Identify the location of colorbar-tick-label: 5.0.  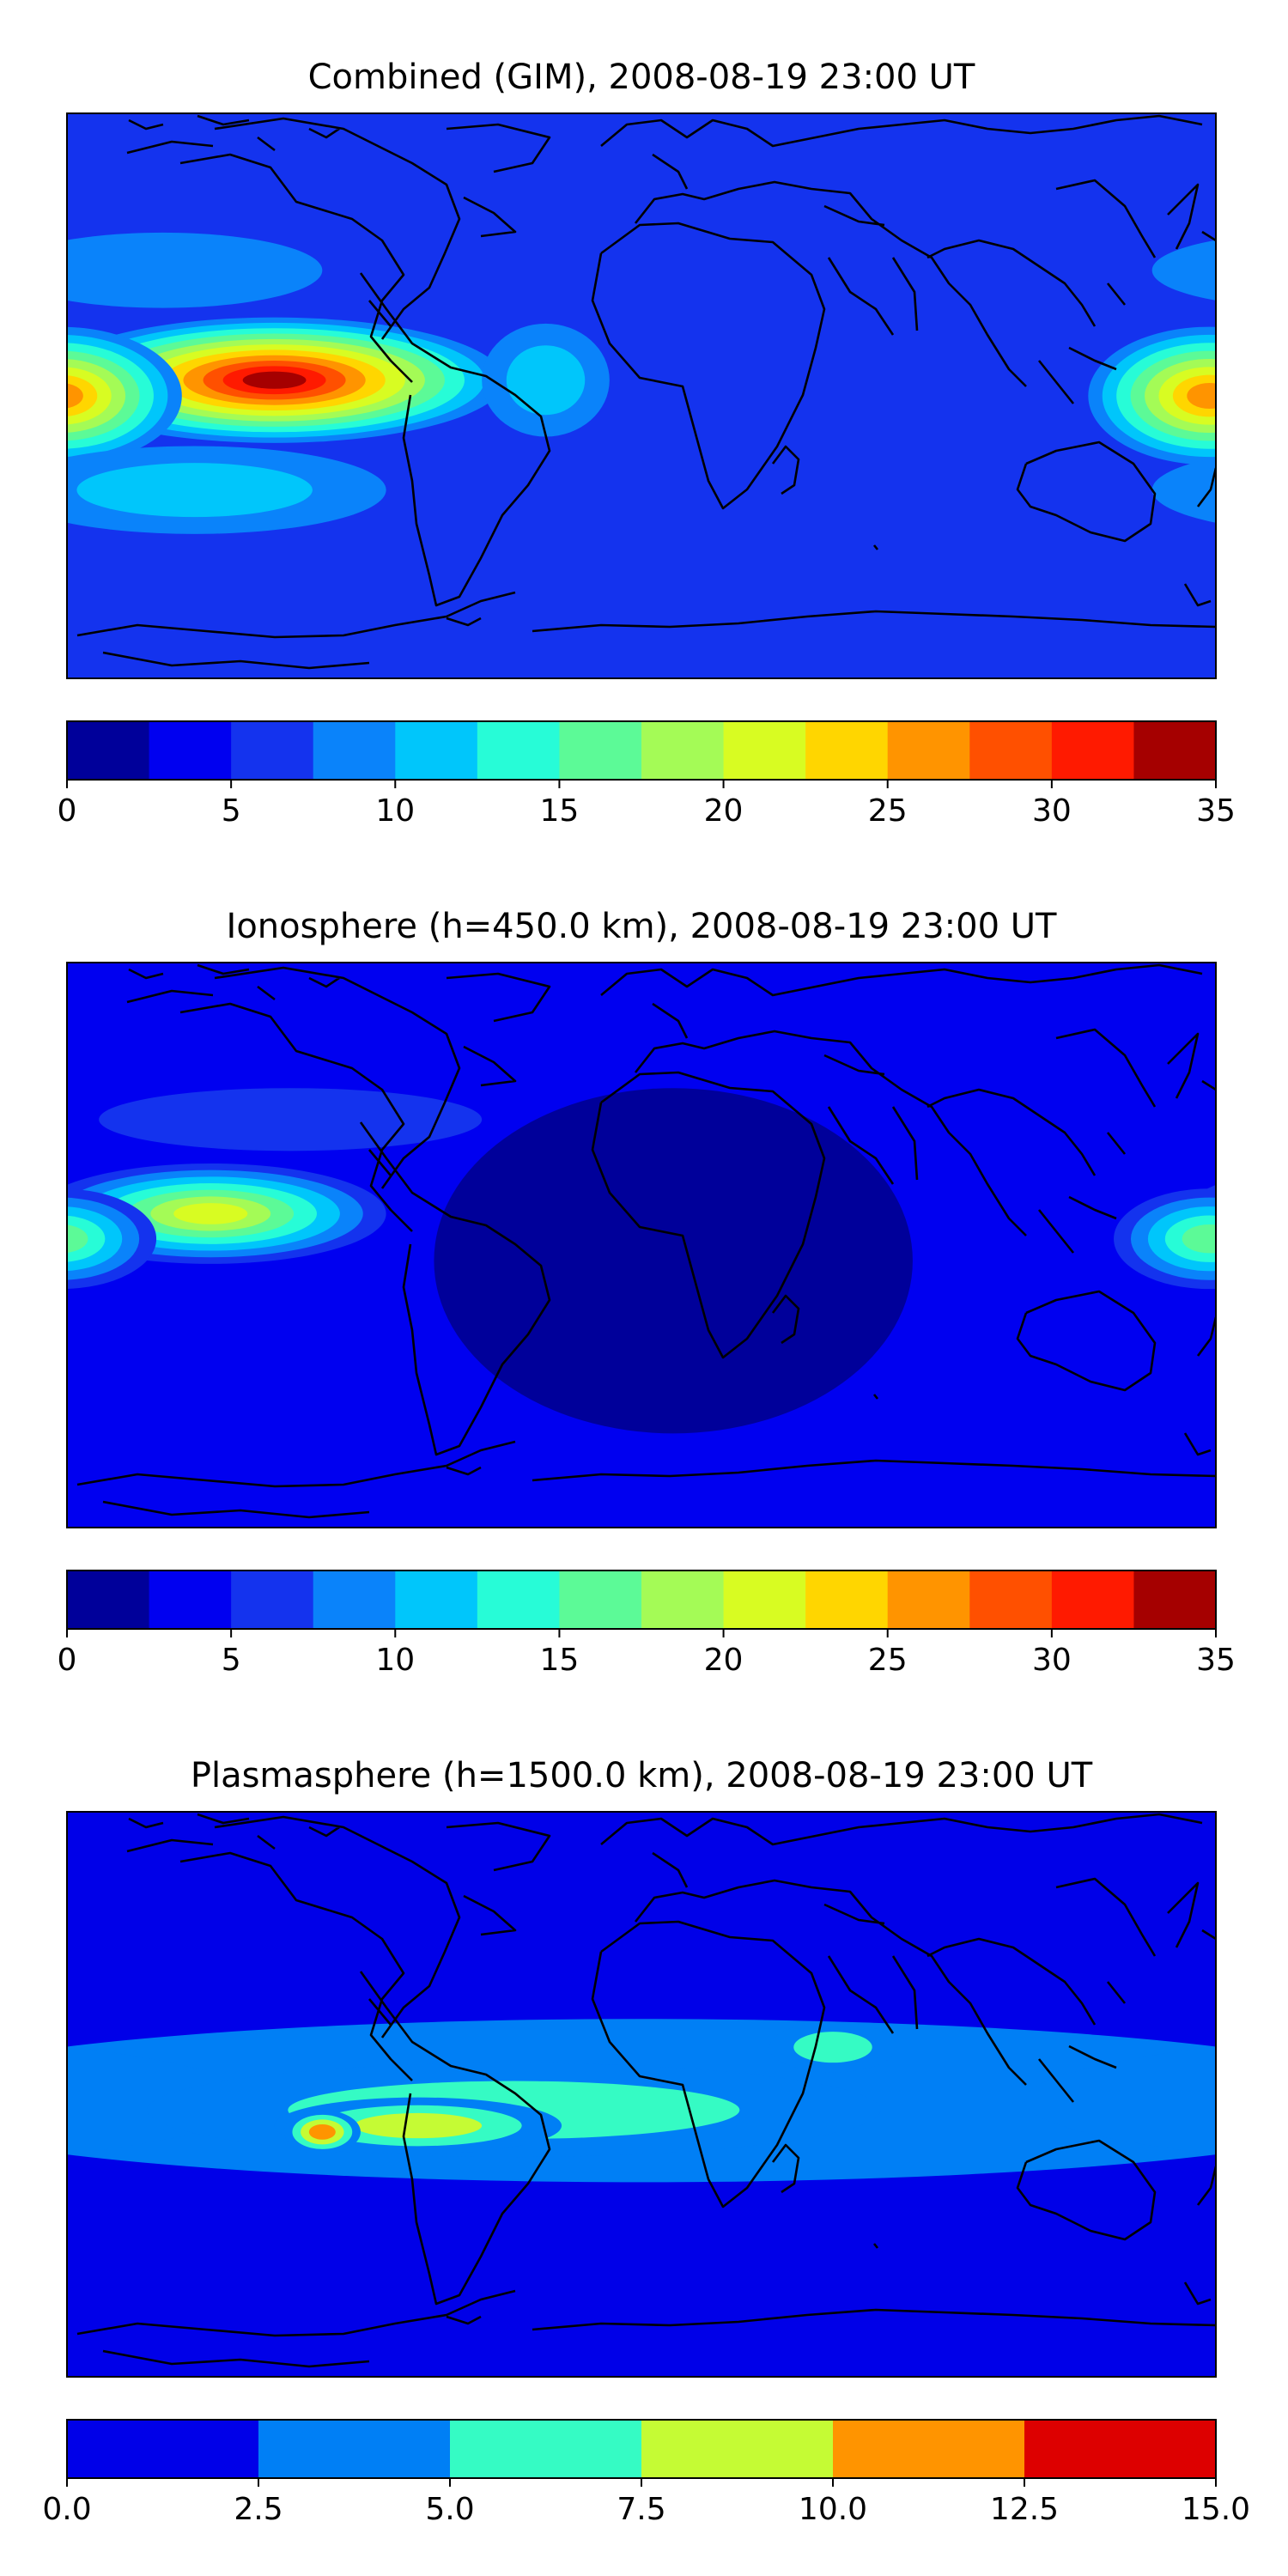
(450, 2509).